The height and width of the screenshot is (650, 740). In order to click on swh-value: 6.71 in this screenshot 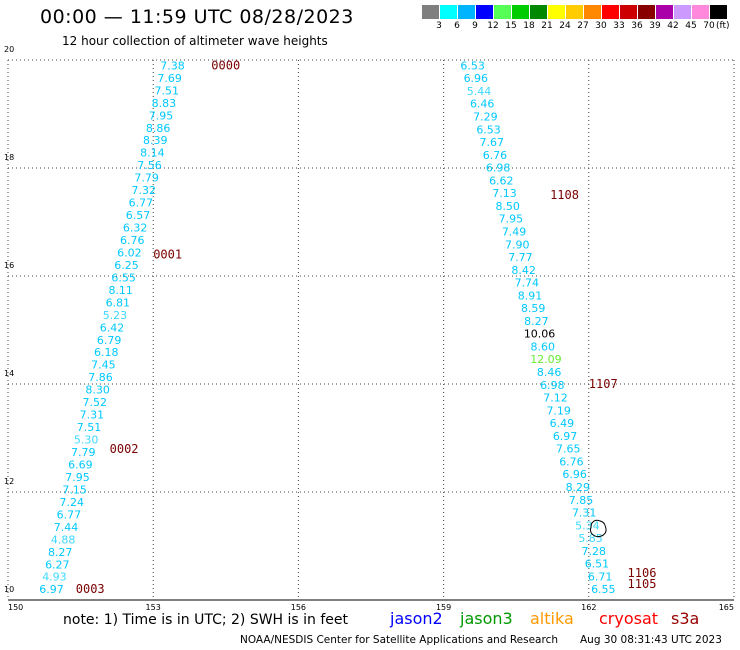, I will do `click(600, 576)`.